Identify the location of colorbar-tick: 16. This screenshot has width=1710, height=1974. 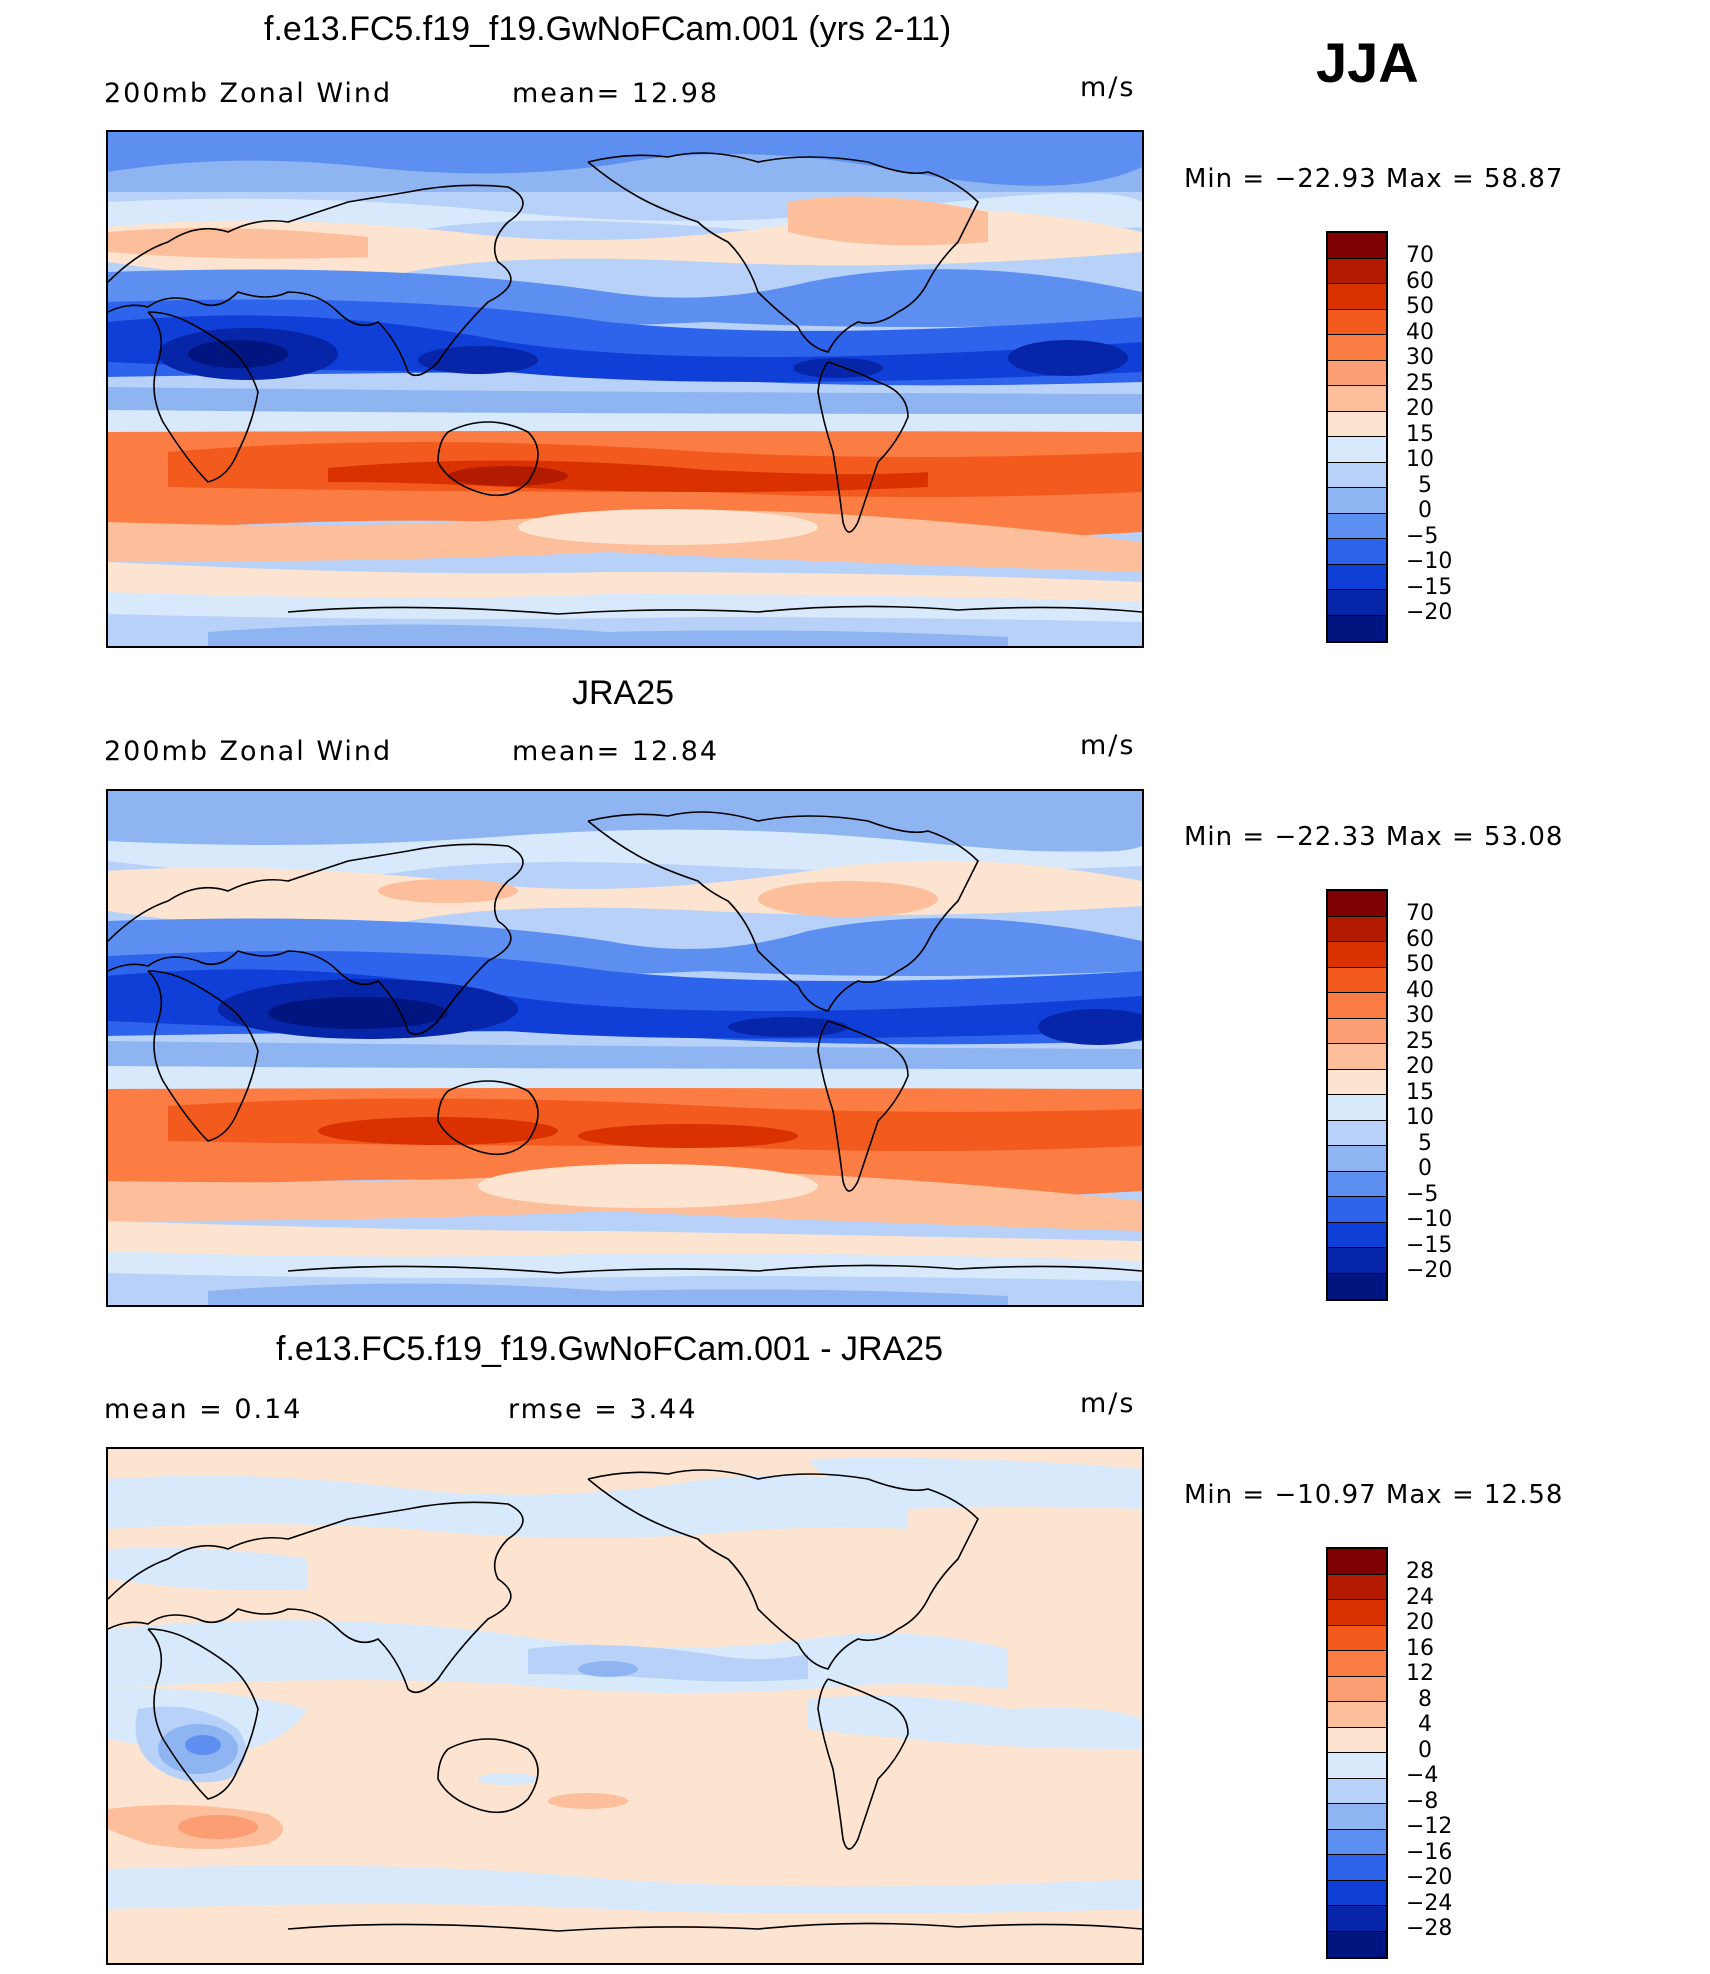
(1420, 1648).